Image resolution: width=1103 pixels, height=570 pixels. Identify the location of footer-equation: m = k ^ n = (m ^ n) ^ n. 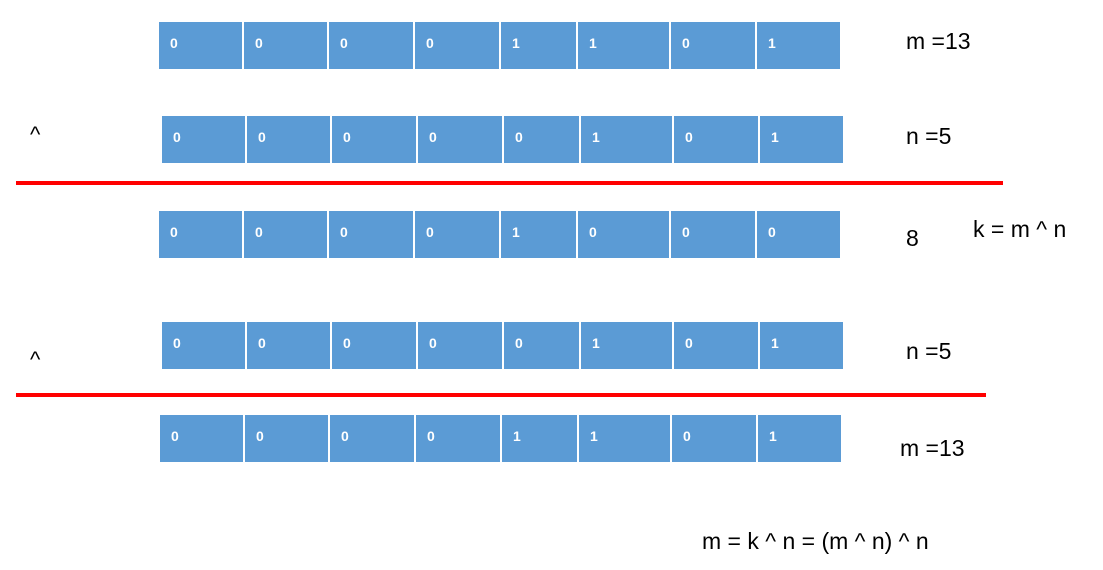
(815, 541).